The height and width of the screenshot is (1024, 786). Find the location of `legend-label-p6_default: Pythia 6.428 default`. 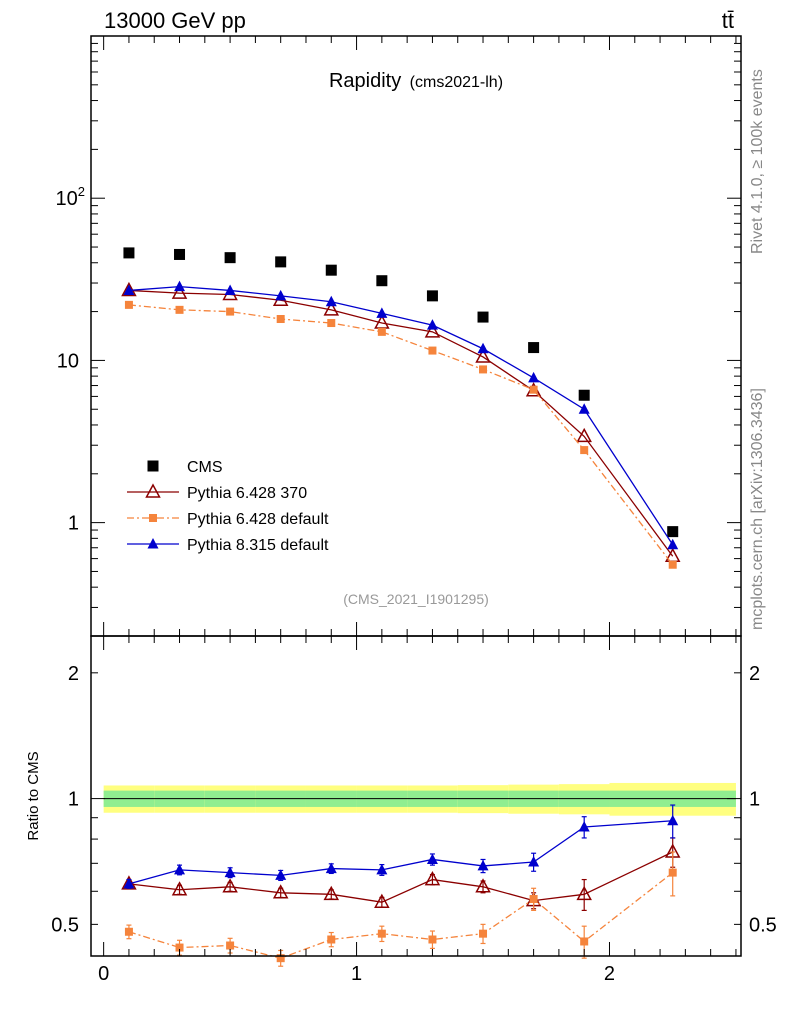

legend-label-p6_default: Pythia 6.428 default is located at coordinates (258, 519).